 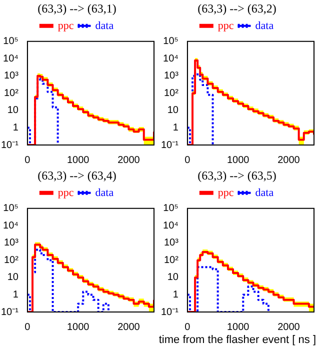 I want to click on chart-title: (63,3) --> (63,1), so click(x=77, y=8).